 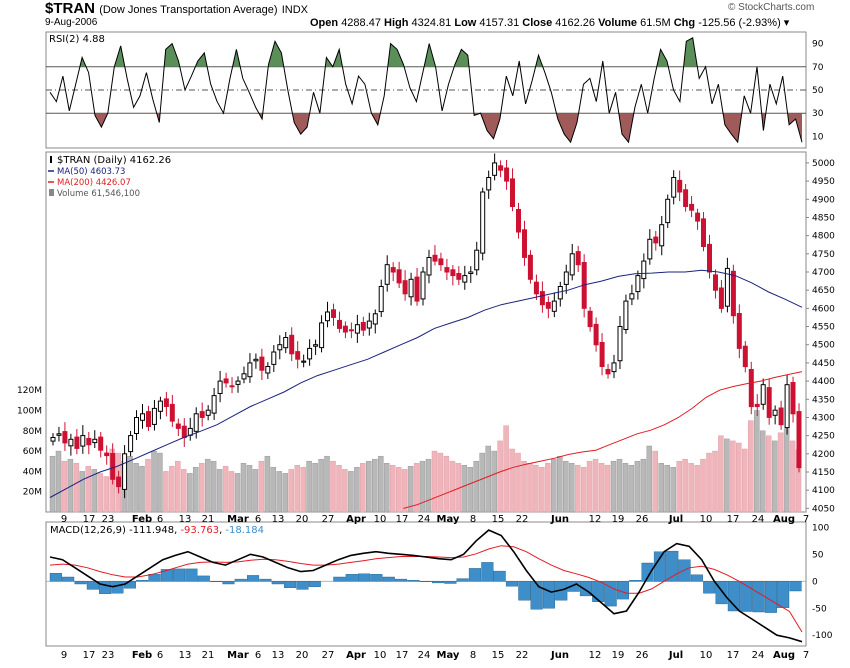 What do you see at coordinates (160, 519) in the screenshot?
I see `price-x-tick-label: 6` at bounding box center [160, 519].